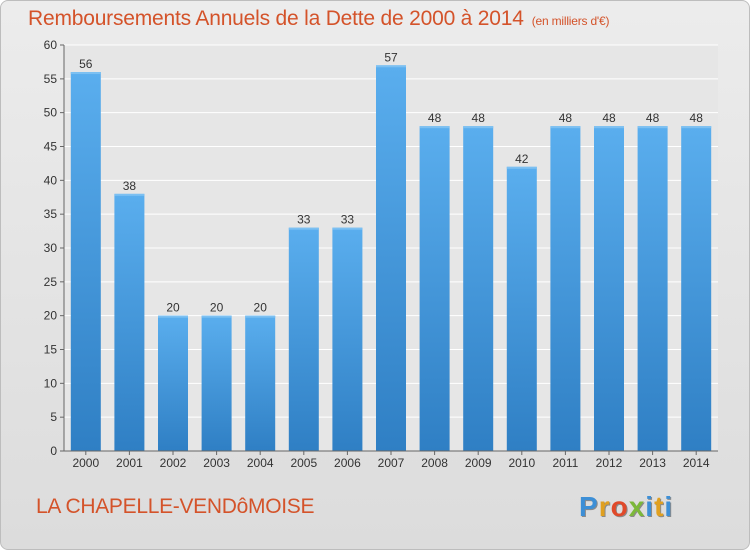 This screenshot has height=550, width=750. I want to click on y-tick-label: 0, so click(53, 451).